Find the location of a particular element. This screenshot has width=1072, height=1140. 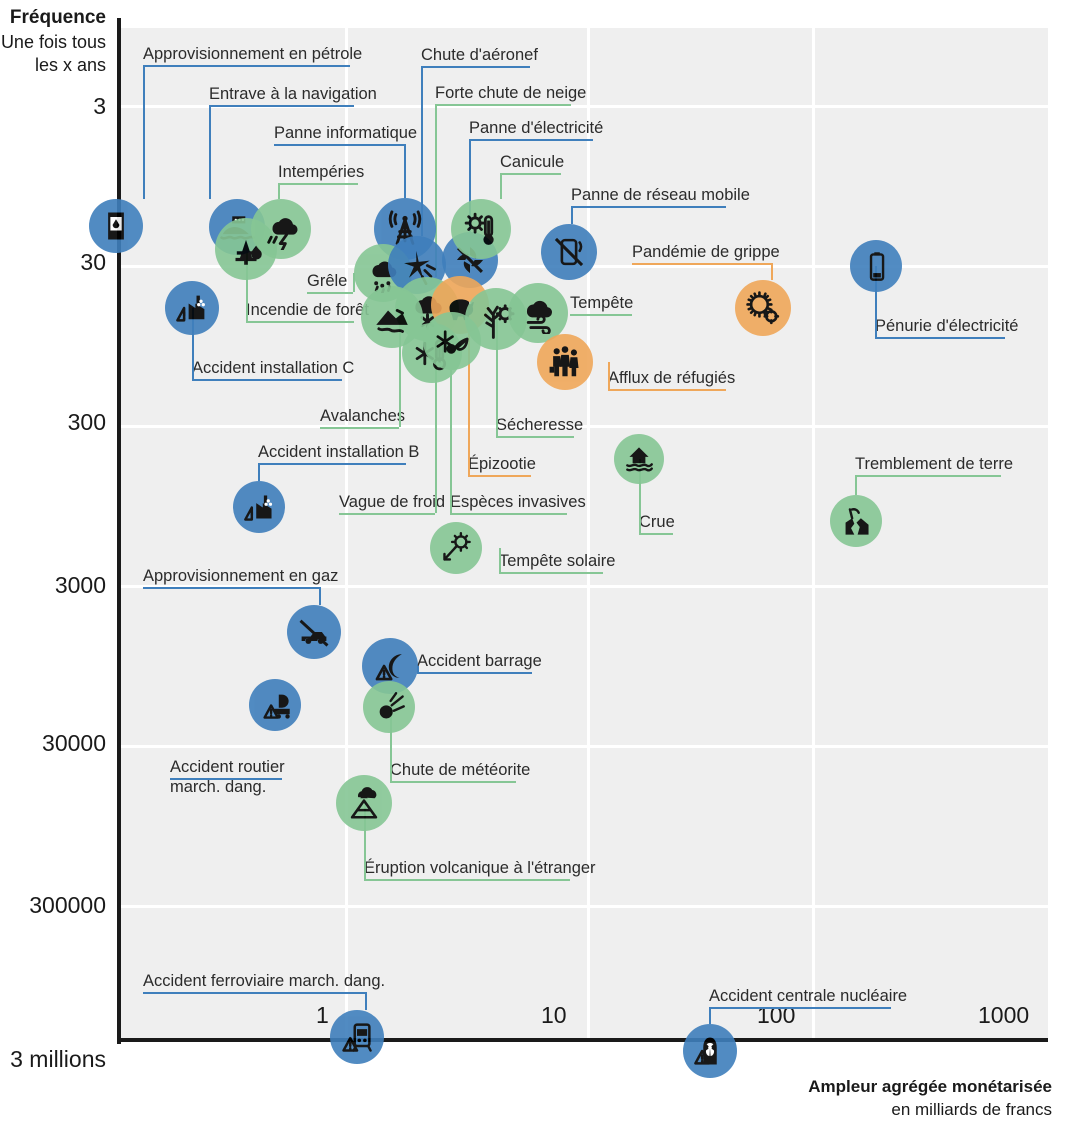

bubble-panne-de-r-seau-mobile is located at coordinates (569, 252).